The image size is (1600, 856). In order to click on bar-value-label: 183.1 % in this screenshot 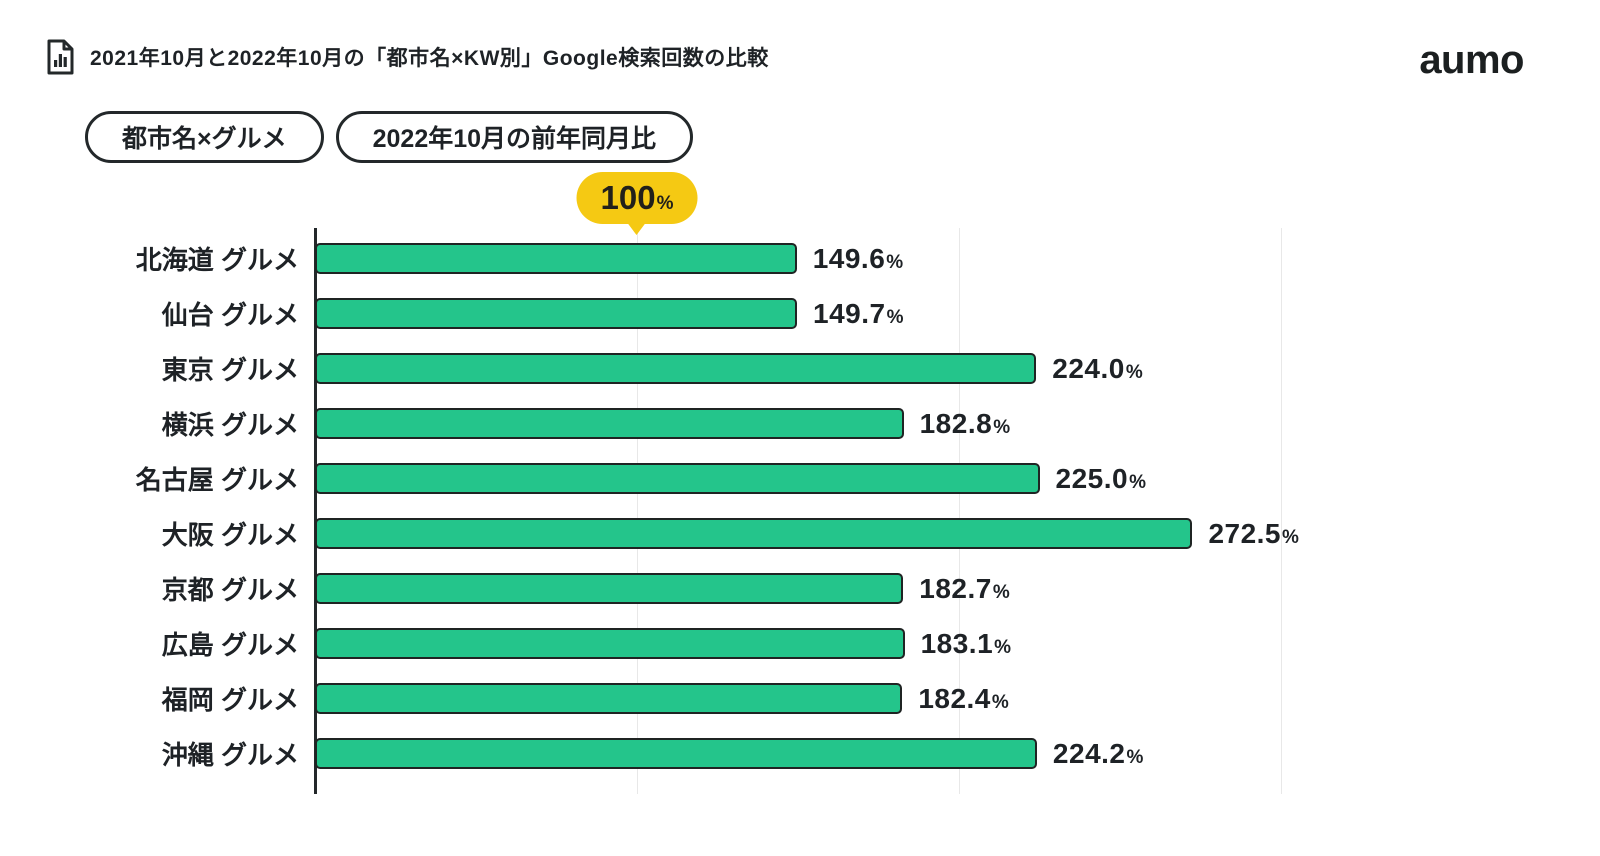, I will do `click(966, 644)`.